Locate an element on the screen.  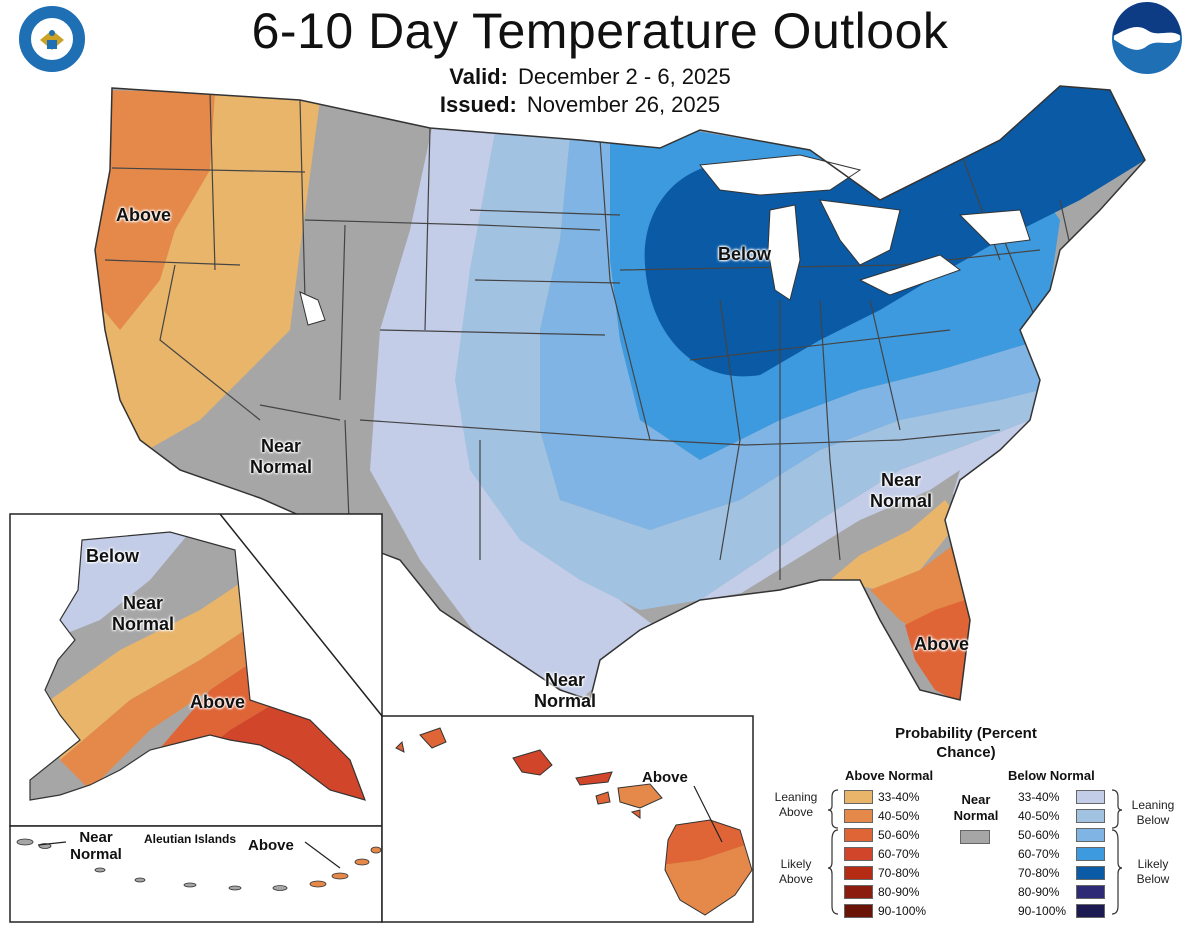
legend-below-range: 90-100% is located at coordinates (1042, 911).